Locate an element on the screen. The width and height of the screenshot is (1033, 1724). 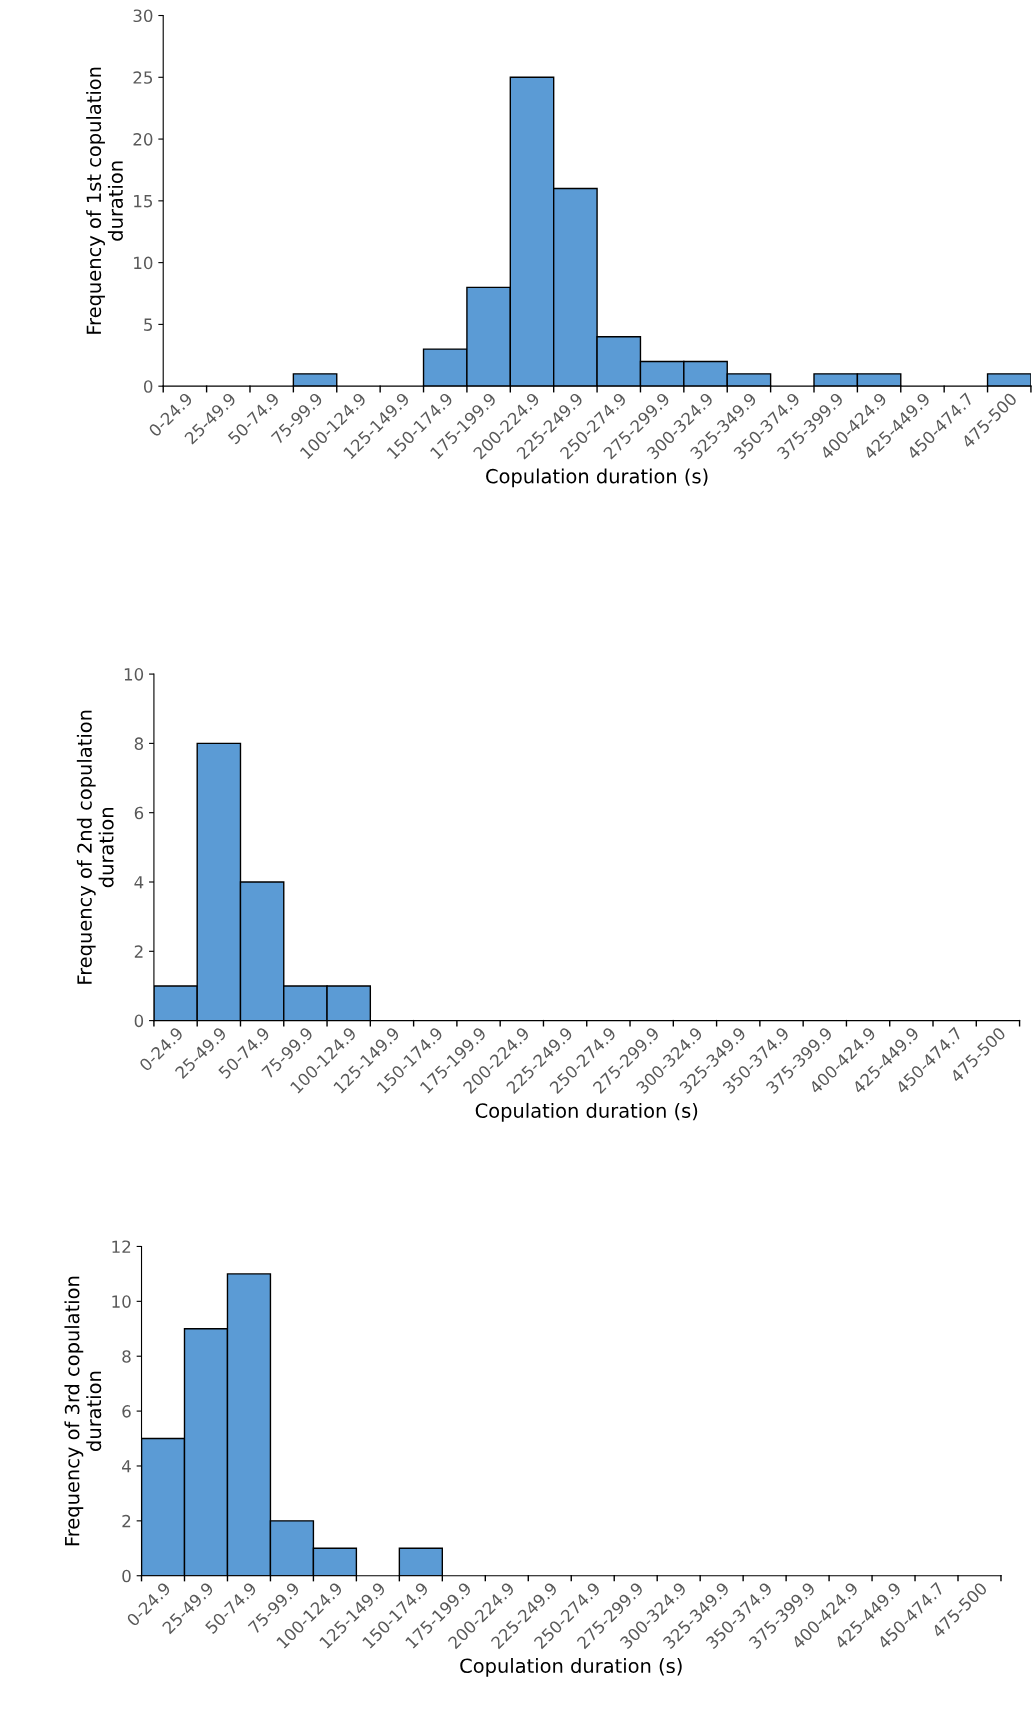
y-tick-label: 30 is located at coordinates (143, 16).